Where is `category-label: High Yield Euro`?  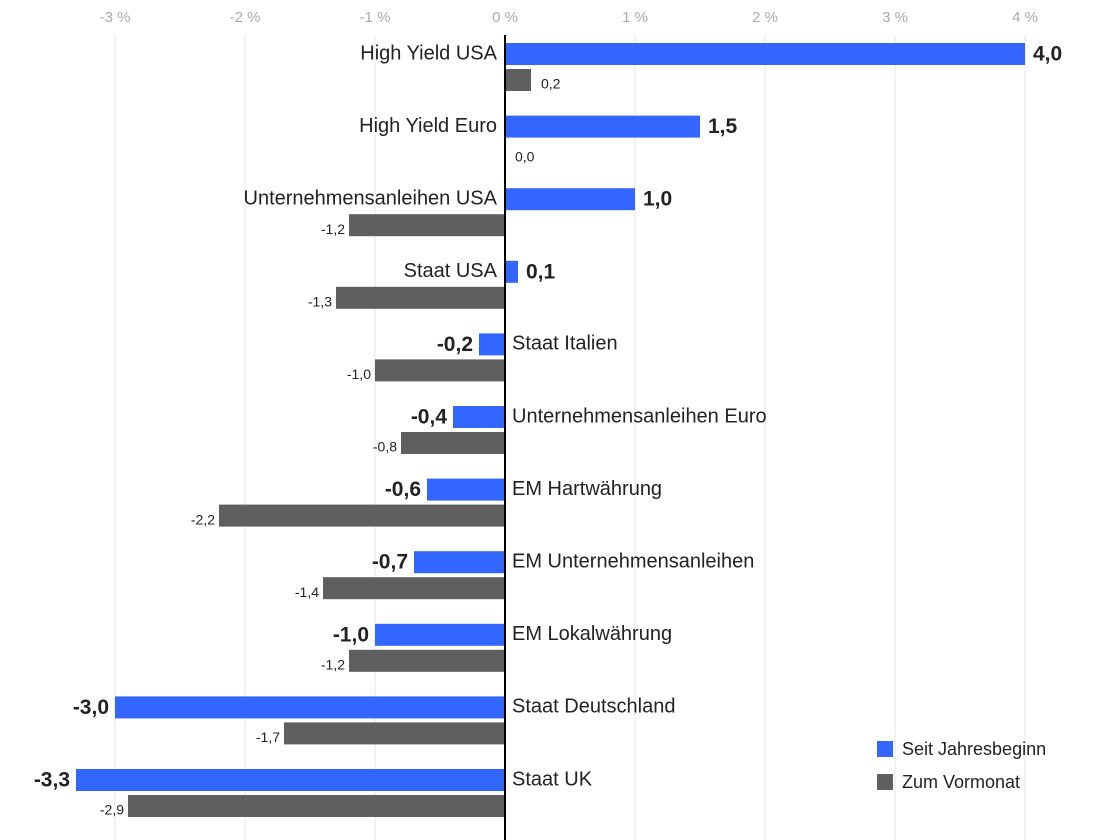
category-label: High Yield Euro is located at coordinates (428, 126).